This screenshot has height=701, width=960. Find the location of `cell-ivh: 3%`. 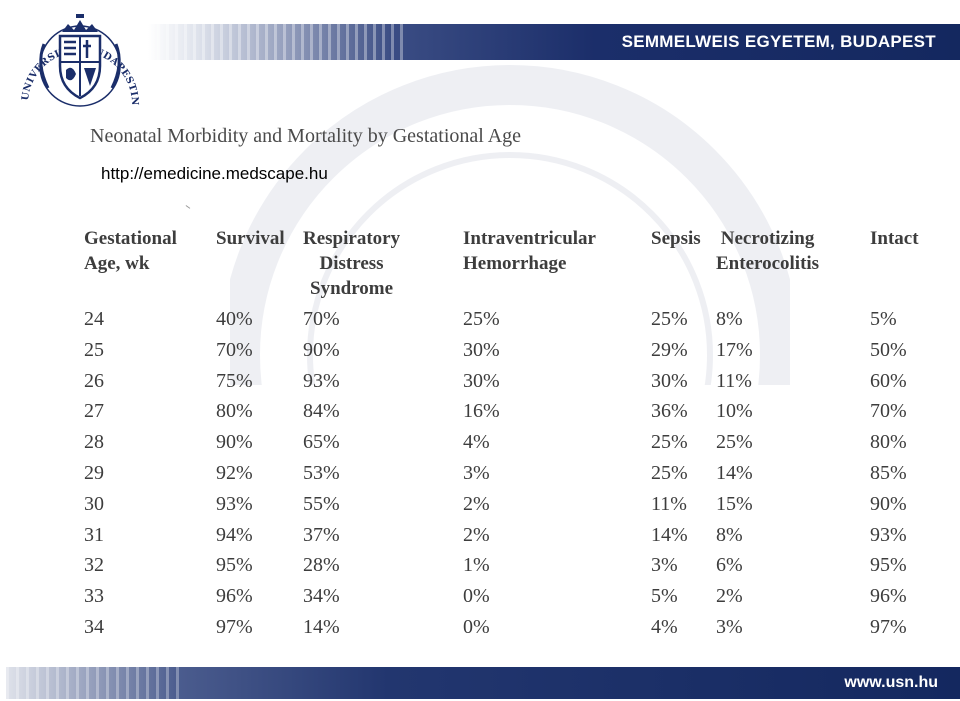

cell-ivh: 3% is located at coordinates (476, 473).